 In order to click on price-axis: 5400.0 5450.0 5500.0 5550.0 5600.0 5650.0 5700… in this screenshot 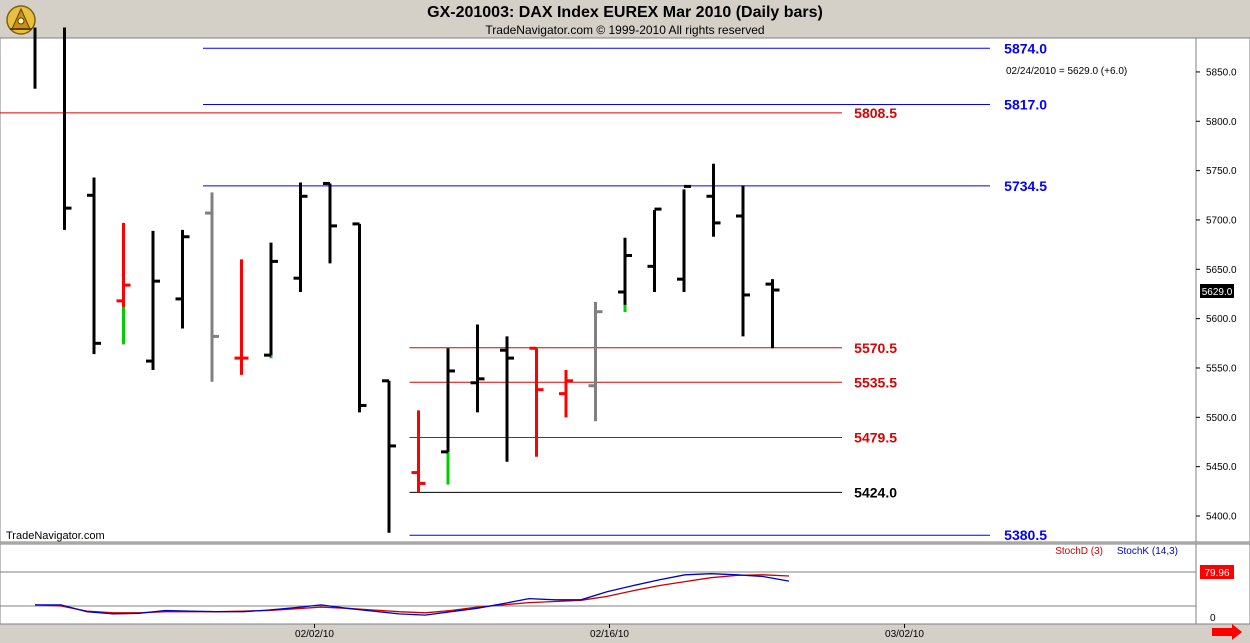, I will do `click(1222, 290)`.